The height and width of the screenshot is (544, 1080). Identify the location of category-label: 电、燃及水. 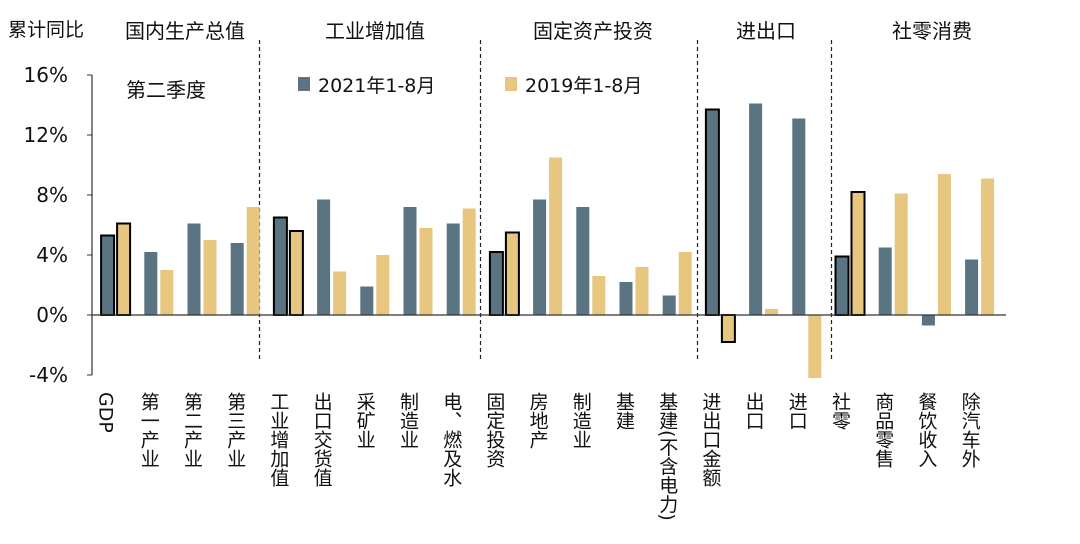
(451, 439).